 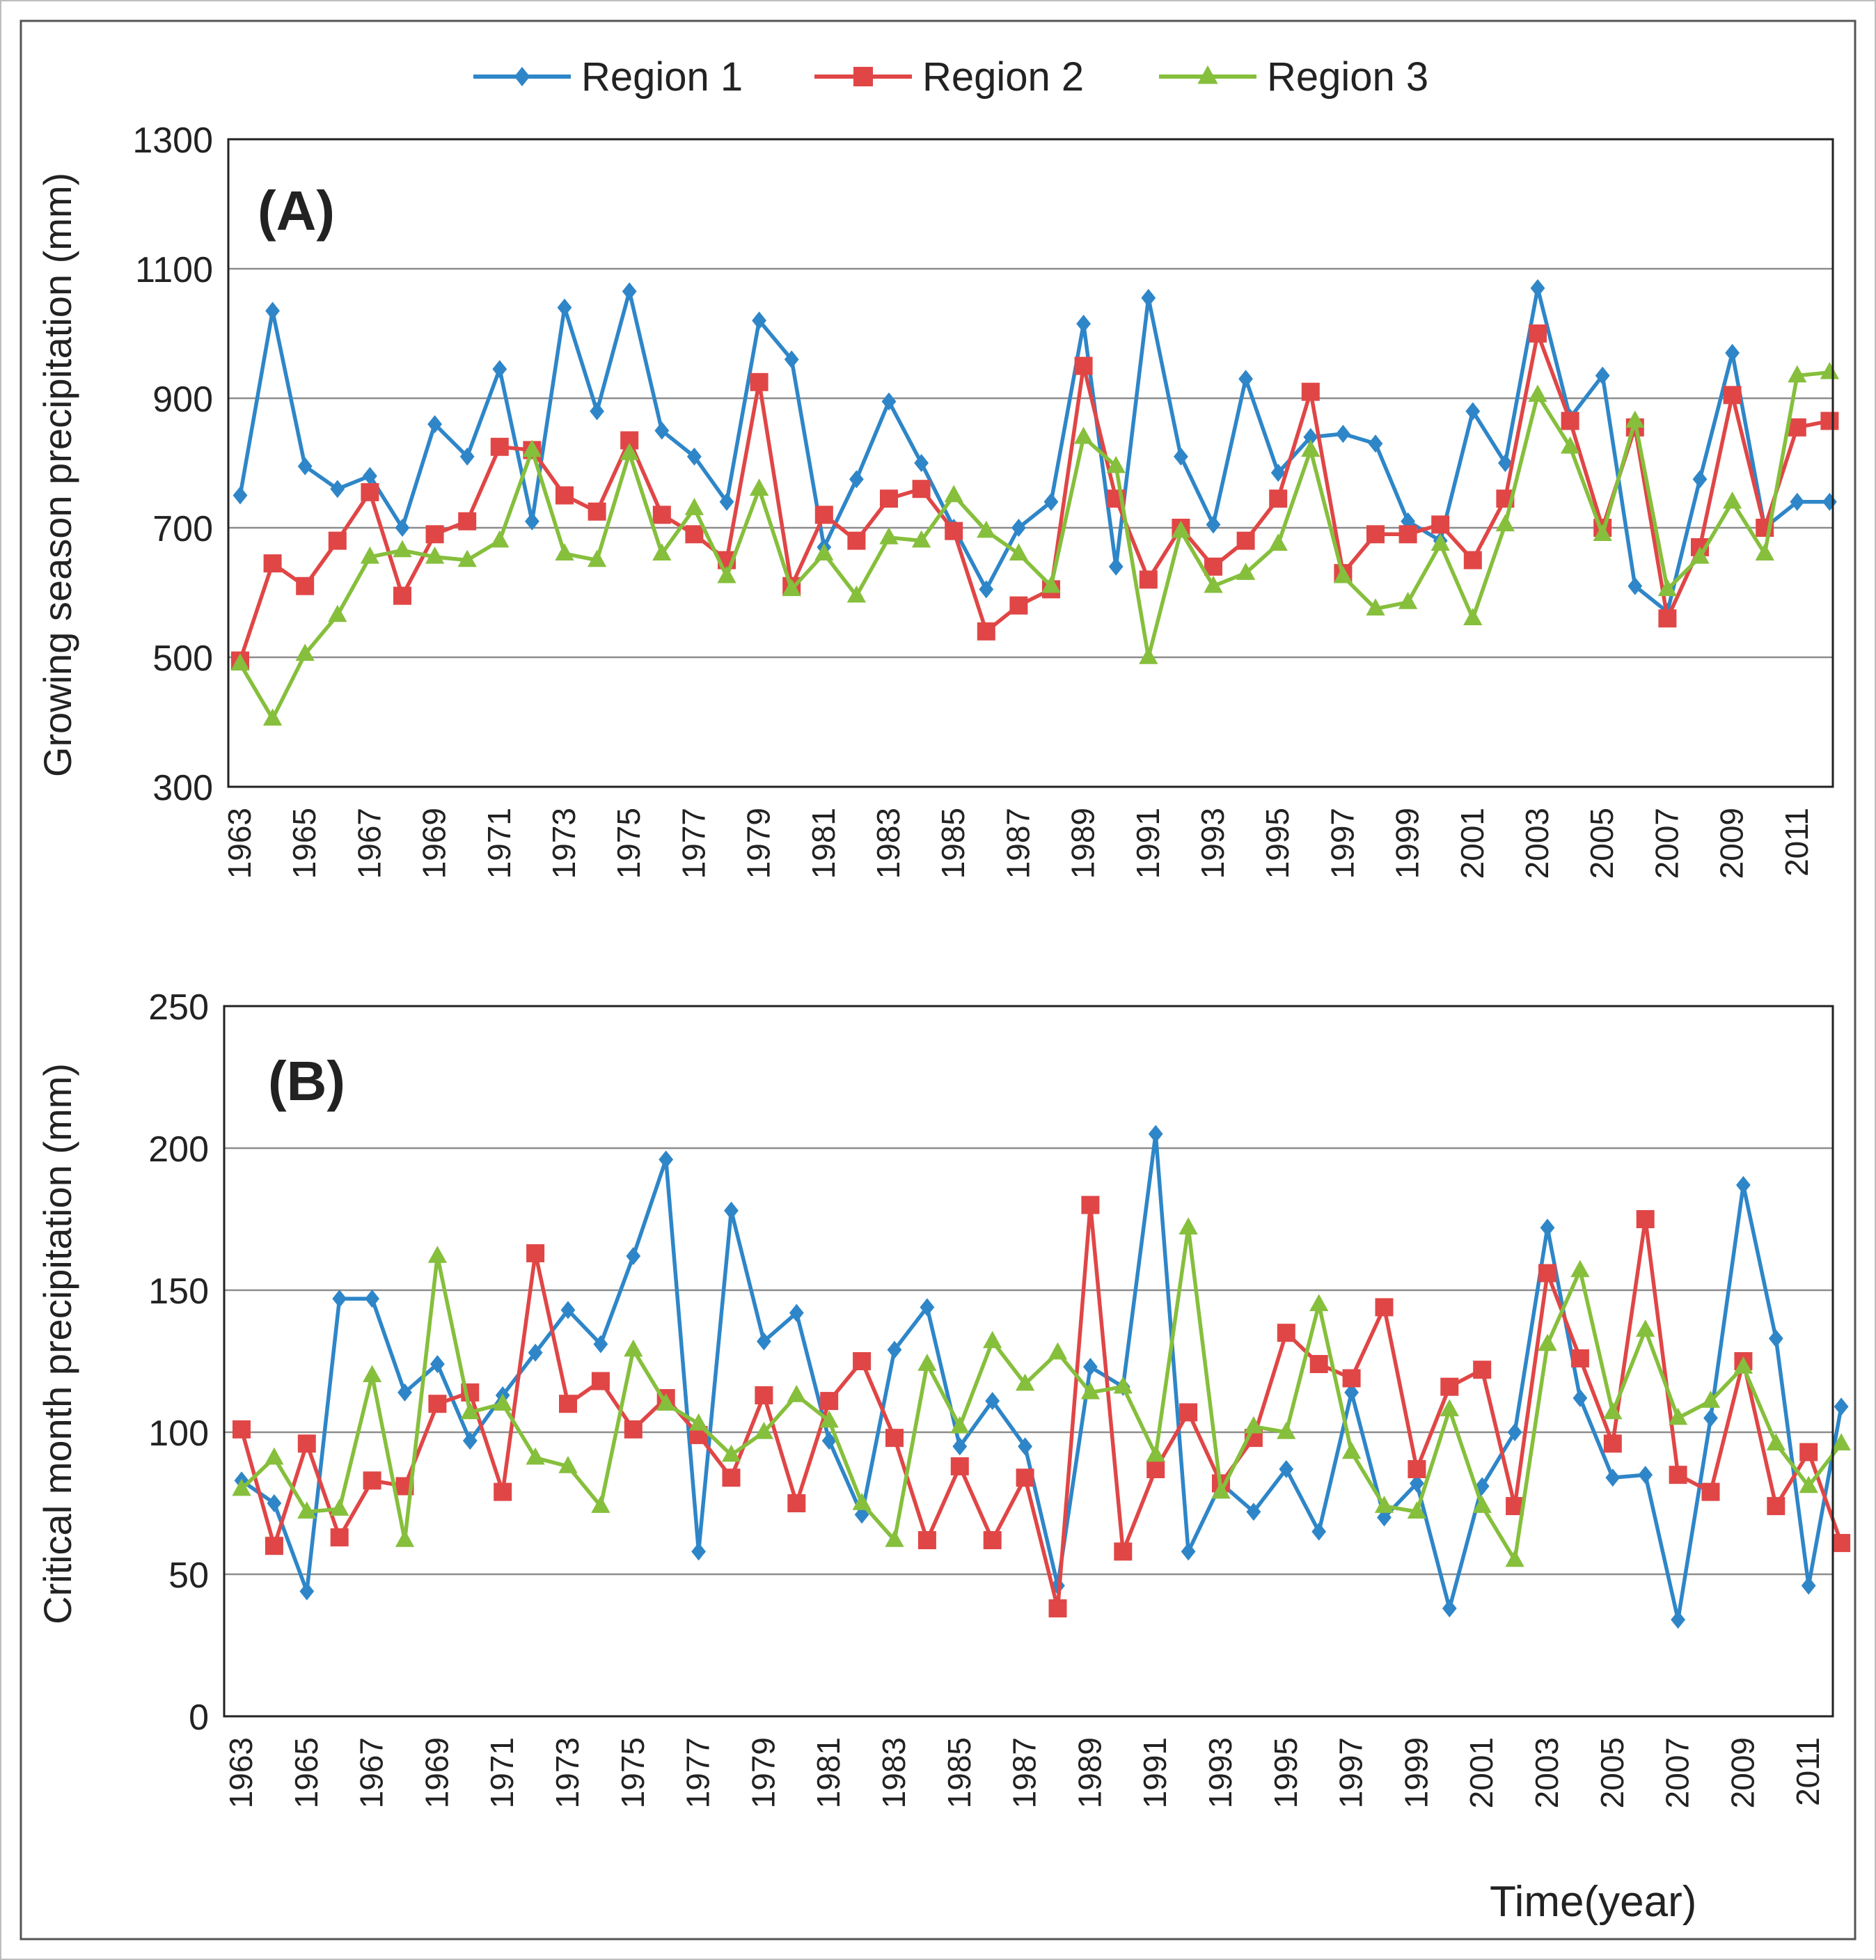 I want to click on panel-a-xtick-label: 2009, so click(x=1732, y=843).